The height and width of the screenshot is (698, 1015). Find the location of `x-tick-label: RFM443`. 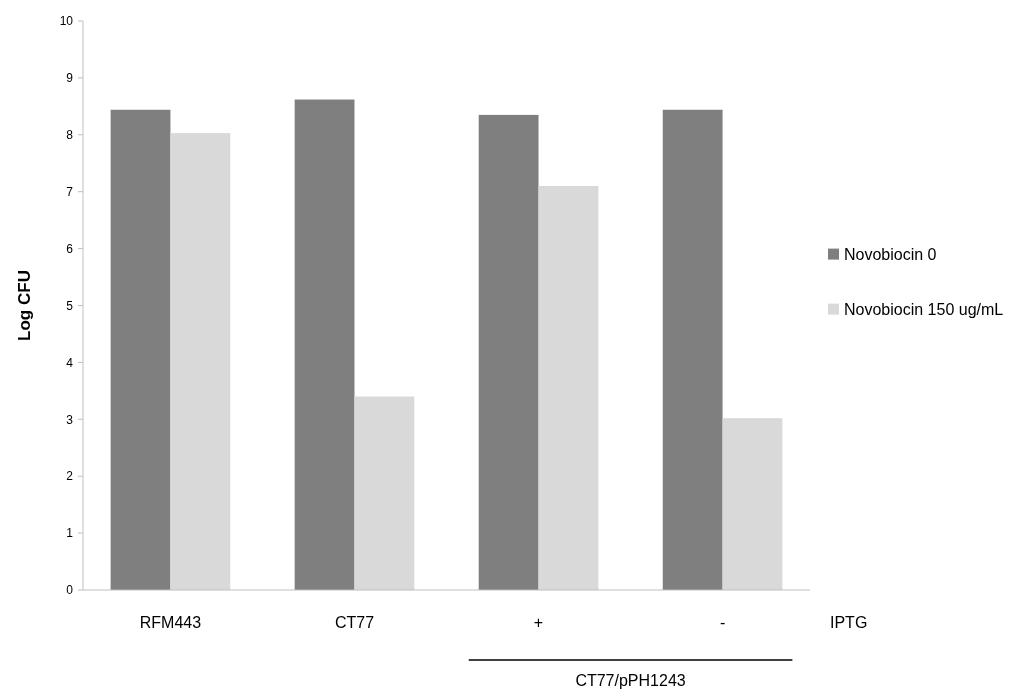

x-tick-label: RFM443 is located at coordinates (170, 622).